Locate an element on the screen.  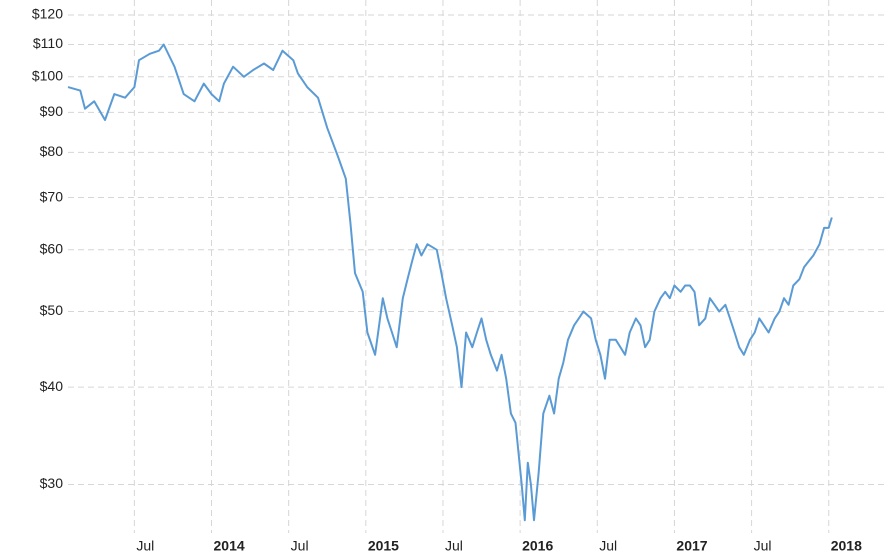
x-tick-label: 2014 is located at coordinates (229, 546).